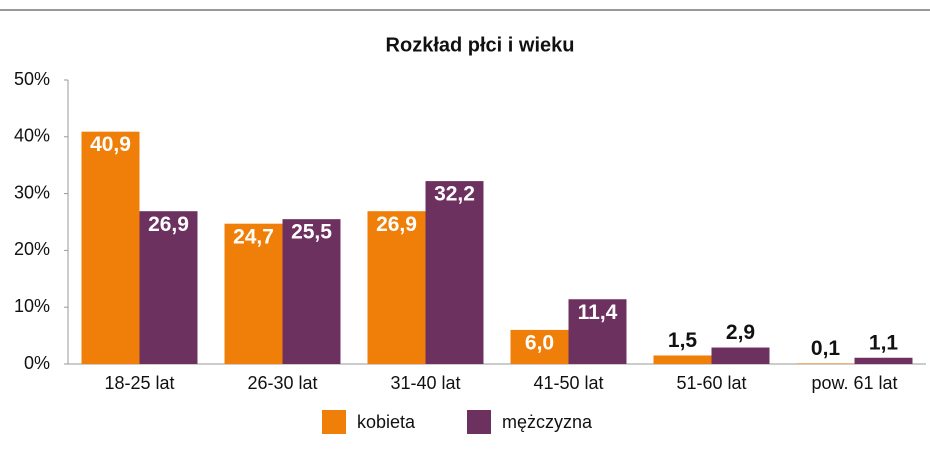 The image size is (930, 452). What do you see at coordinates (454, 194) in the screenshot?
I see `value-label: 32,2` at bounding box center [454, 194].